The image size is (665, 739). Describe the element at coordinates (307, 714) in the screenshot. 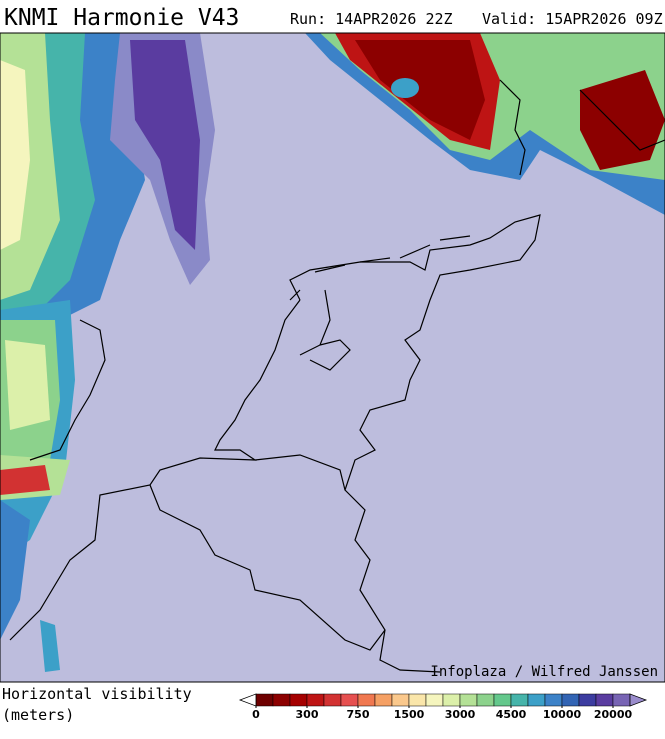

I see `colorbar-tick-label: 300` at that location.